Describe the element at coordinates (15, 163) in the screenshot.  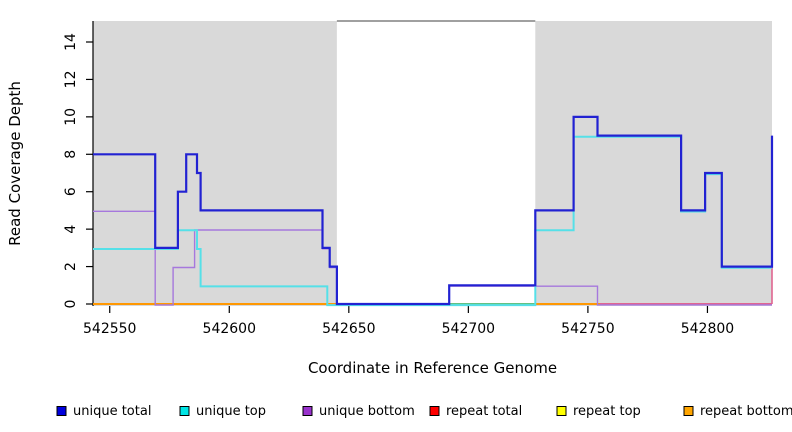
I see `y-axis-title: Read Coverage Depth` at that location.